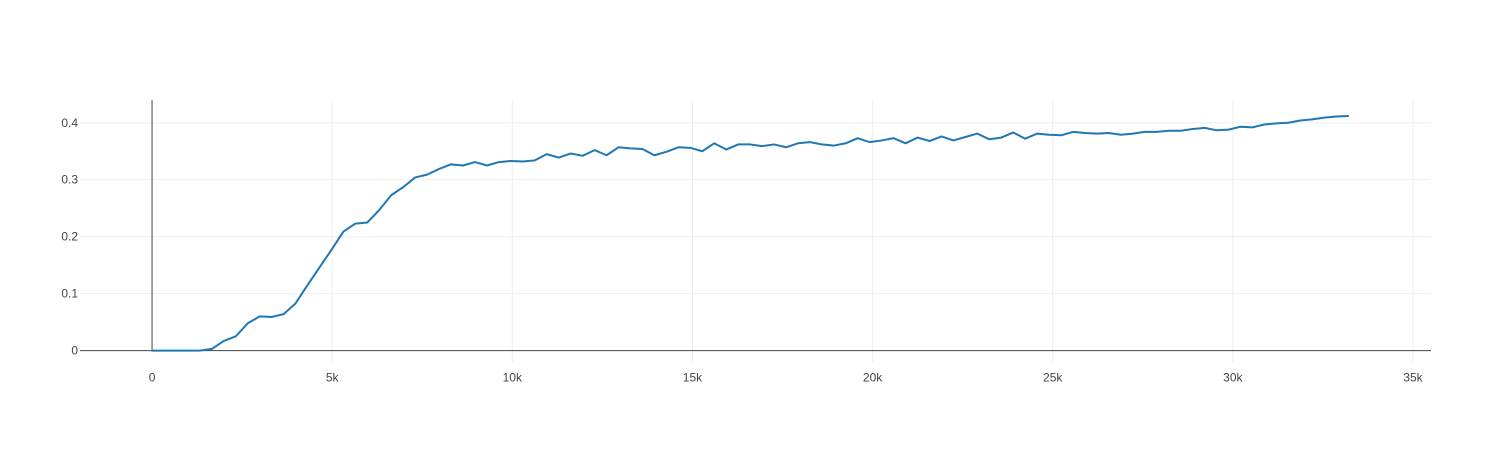  What do you see at coordinates (1233, 378) in the screenshot?
I see `x-tick-label: 30k` at bounding box center [1233, 378].